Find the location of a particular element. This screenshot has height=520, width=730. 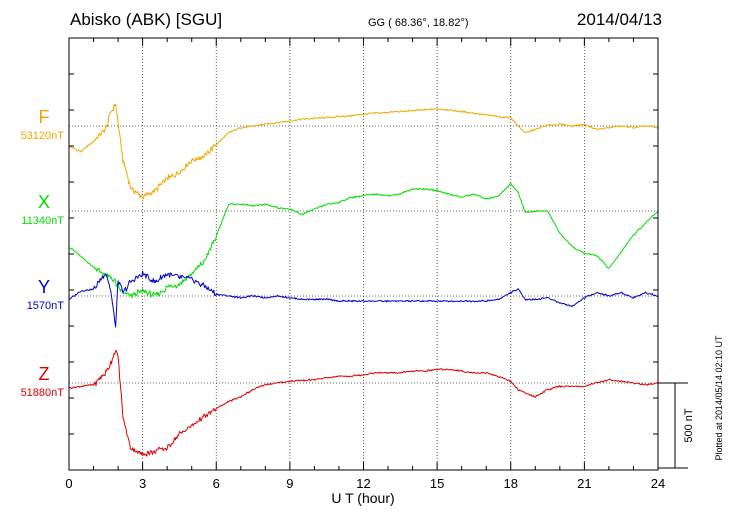

x-tick-label: 18 is located at coordinates (511, 483).